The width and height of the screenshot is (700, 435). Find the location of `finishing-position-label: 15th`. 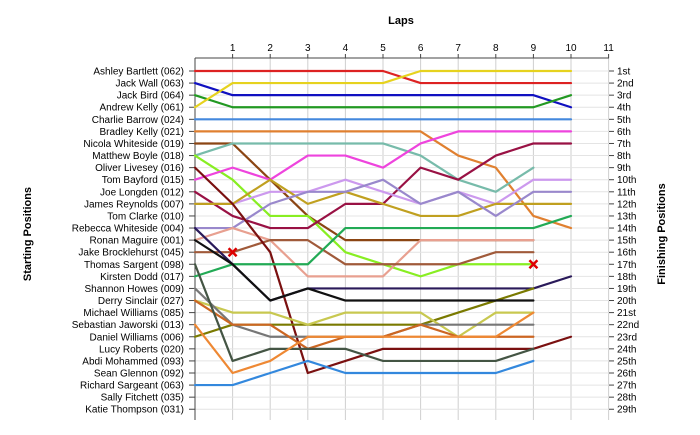

finishing-position-label: 15th is located at coordinates (626, 241).